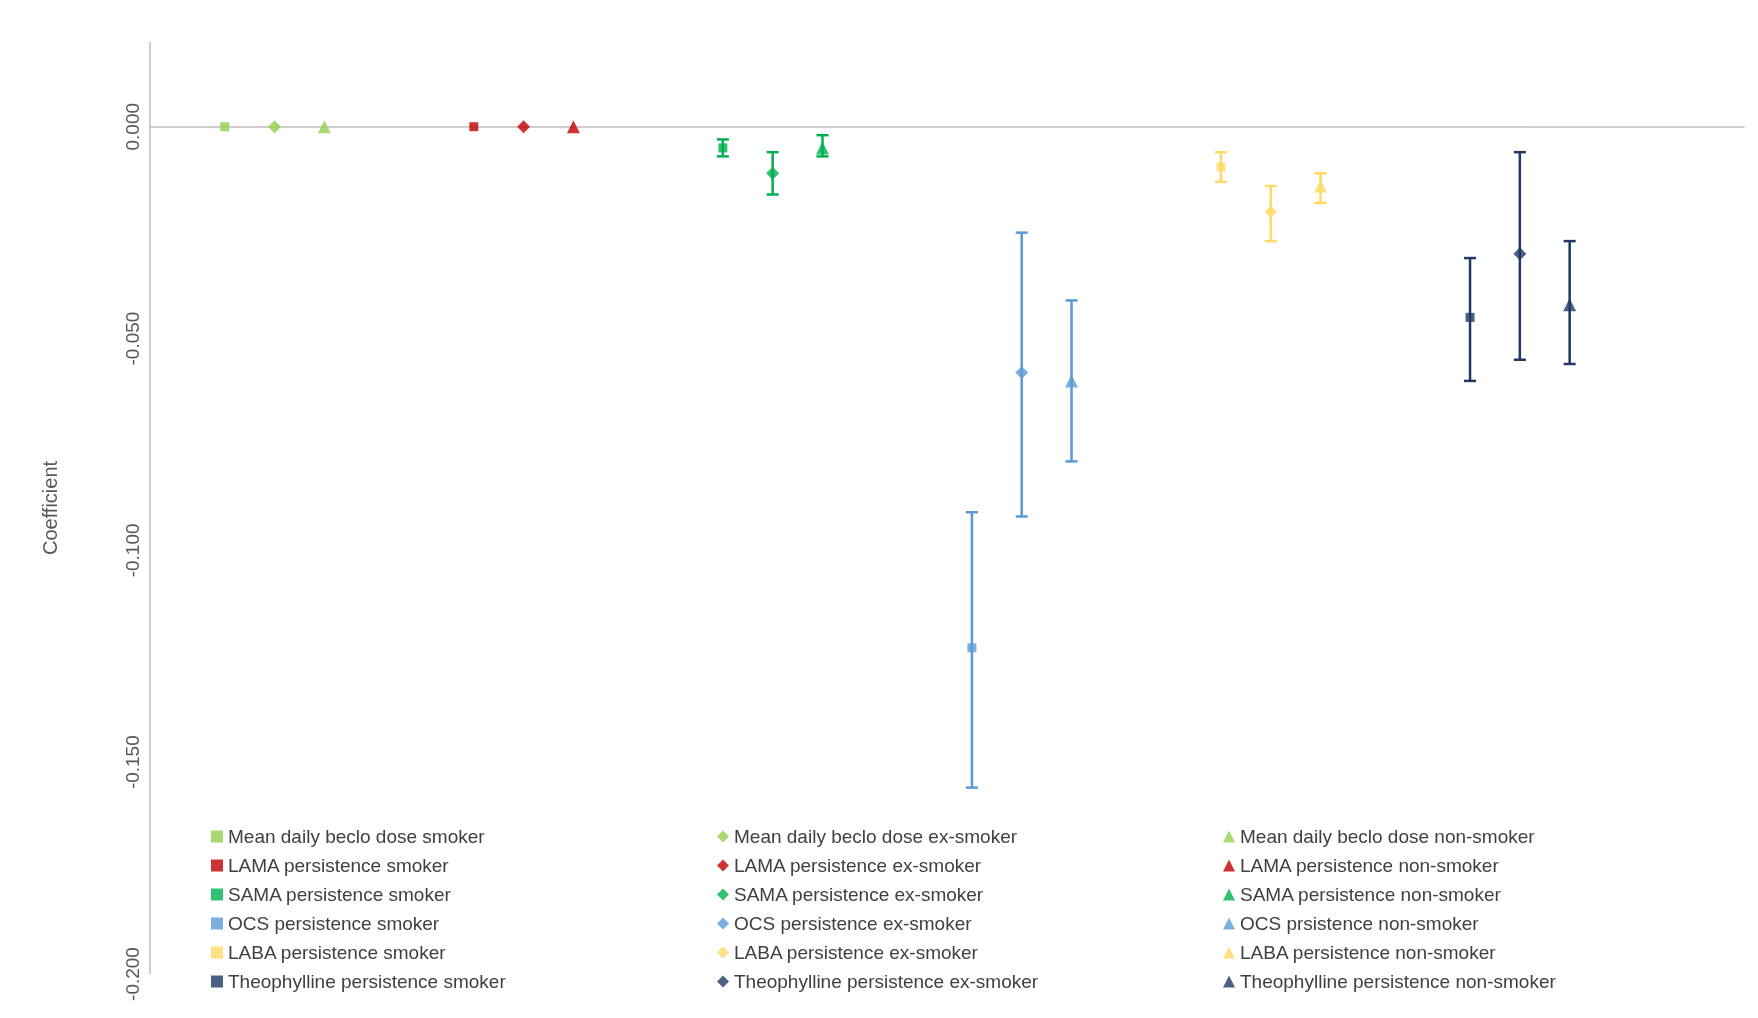  Describe the element at coordinates (1368, 952) in the screenshot. I see `legend-label: LABA persistence non-smoker` at that location.